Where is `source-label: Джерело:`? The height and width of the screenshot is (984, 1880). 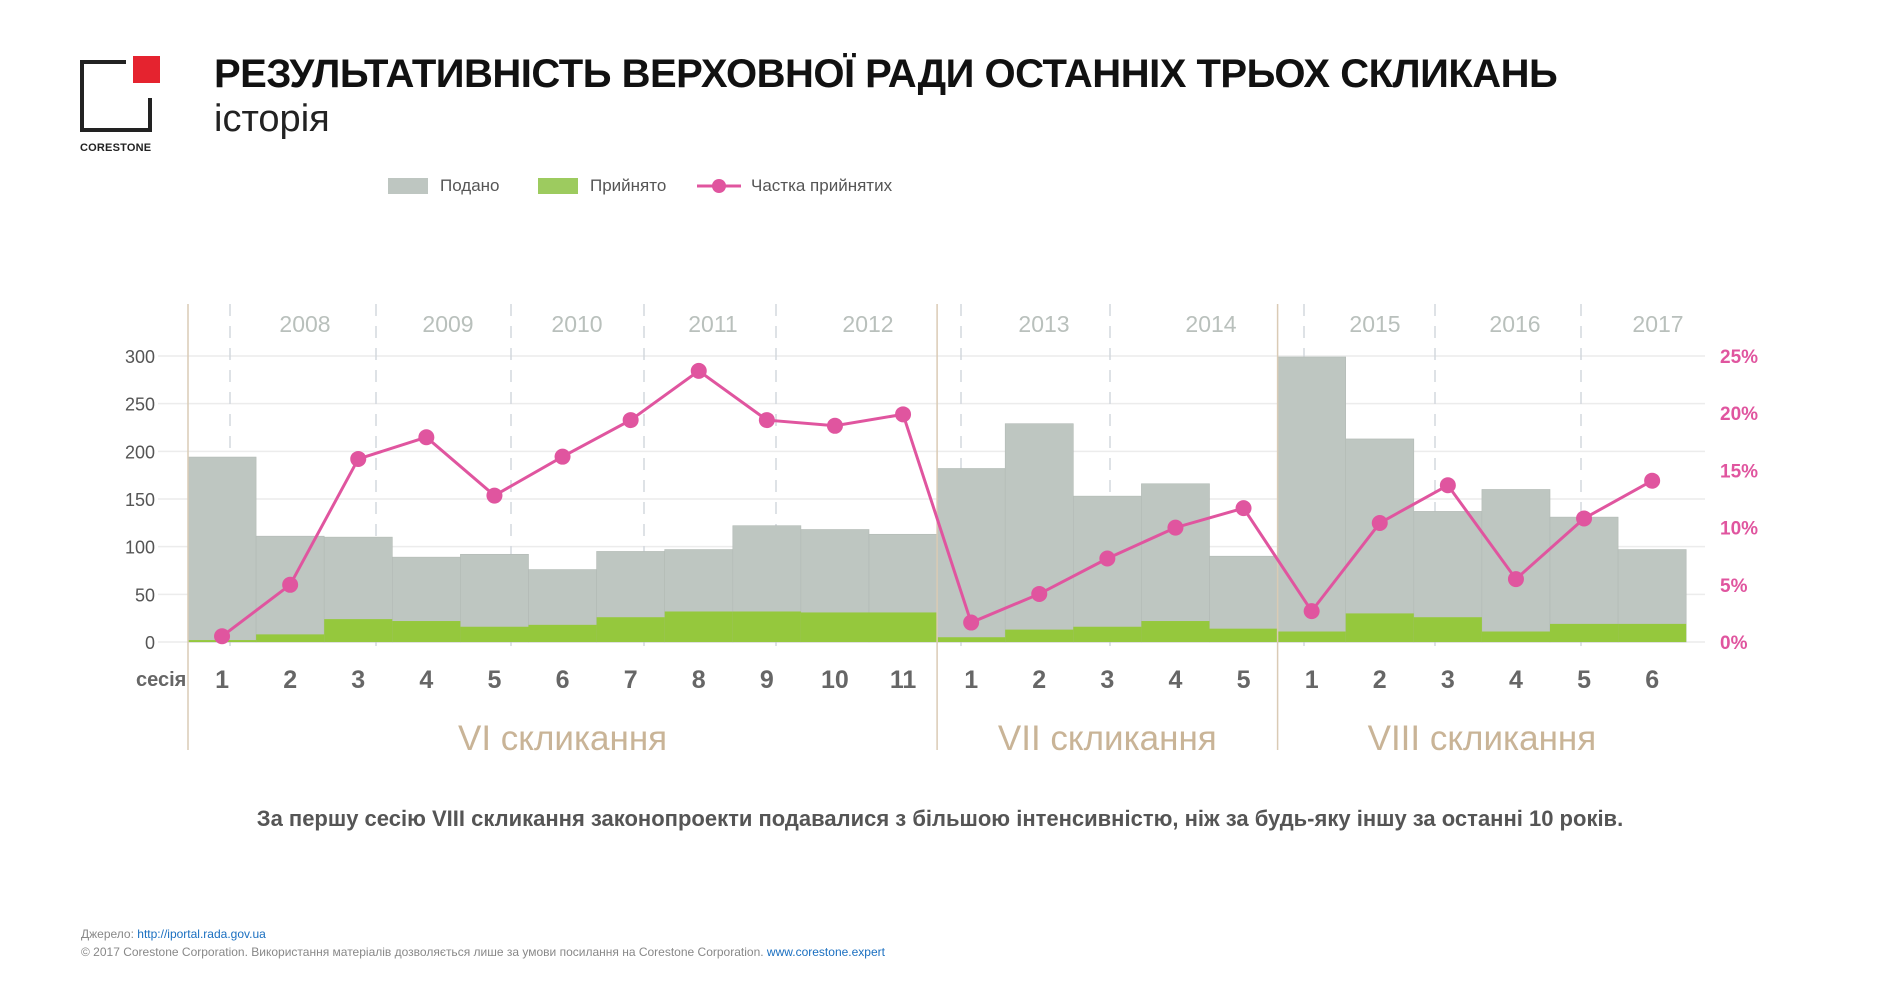
source-label: Джерело: is located at coordinates (109, 934).